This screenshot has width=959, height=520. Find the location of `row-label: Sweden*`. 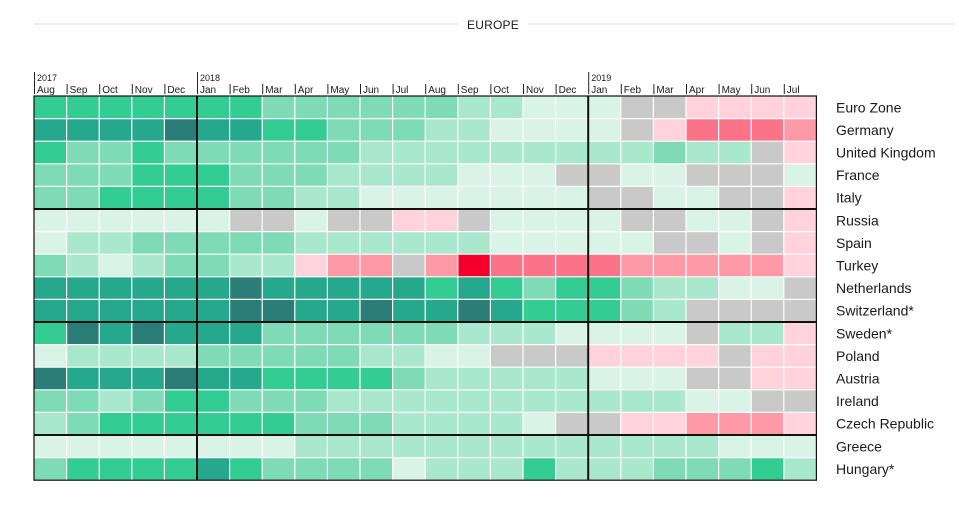

row-label: Sweden* is located at coordinates (864, 333).